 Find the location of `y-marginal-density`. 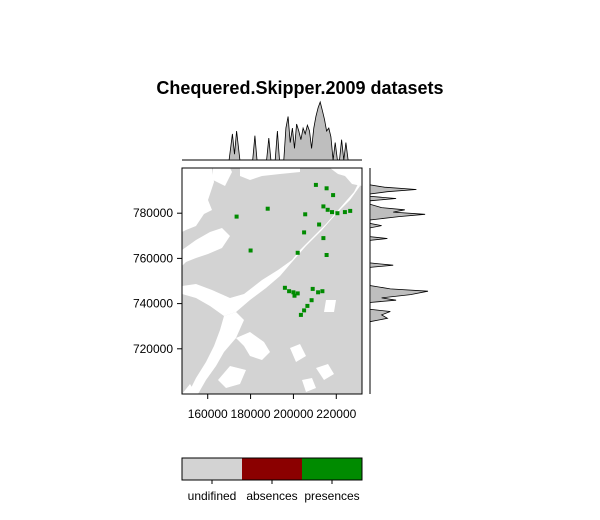

y-marginal-density is located at coordinates (399, 281).